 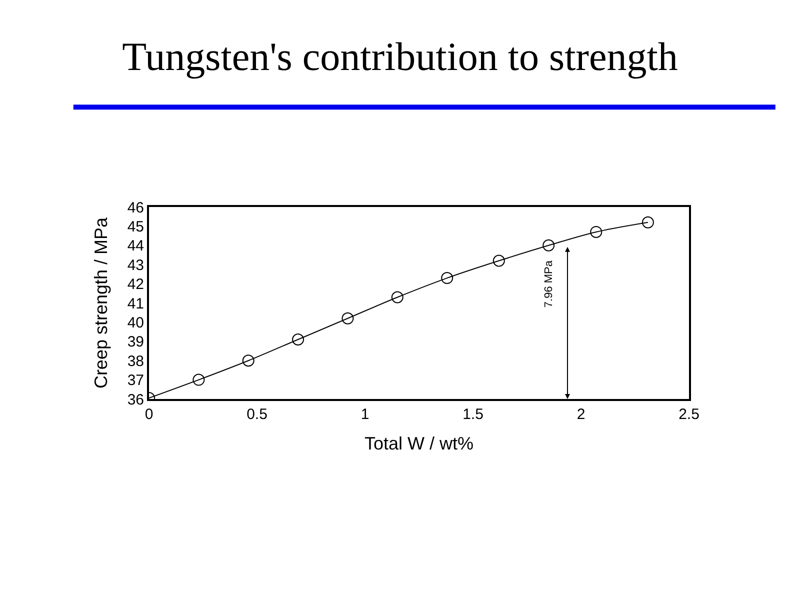 What do you see at coordinates (135, 246) in the screenshot?
I see `y-tick-label: 44` at bounding box center [135, 246].